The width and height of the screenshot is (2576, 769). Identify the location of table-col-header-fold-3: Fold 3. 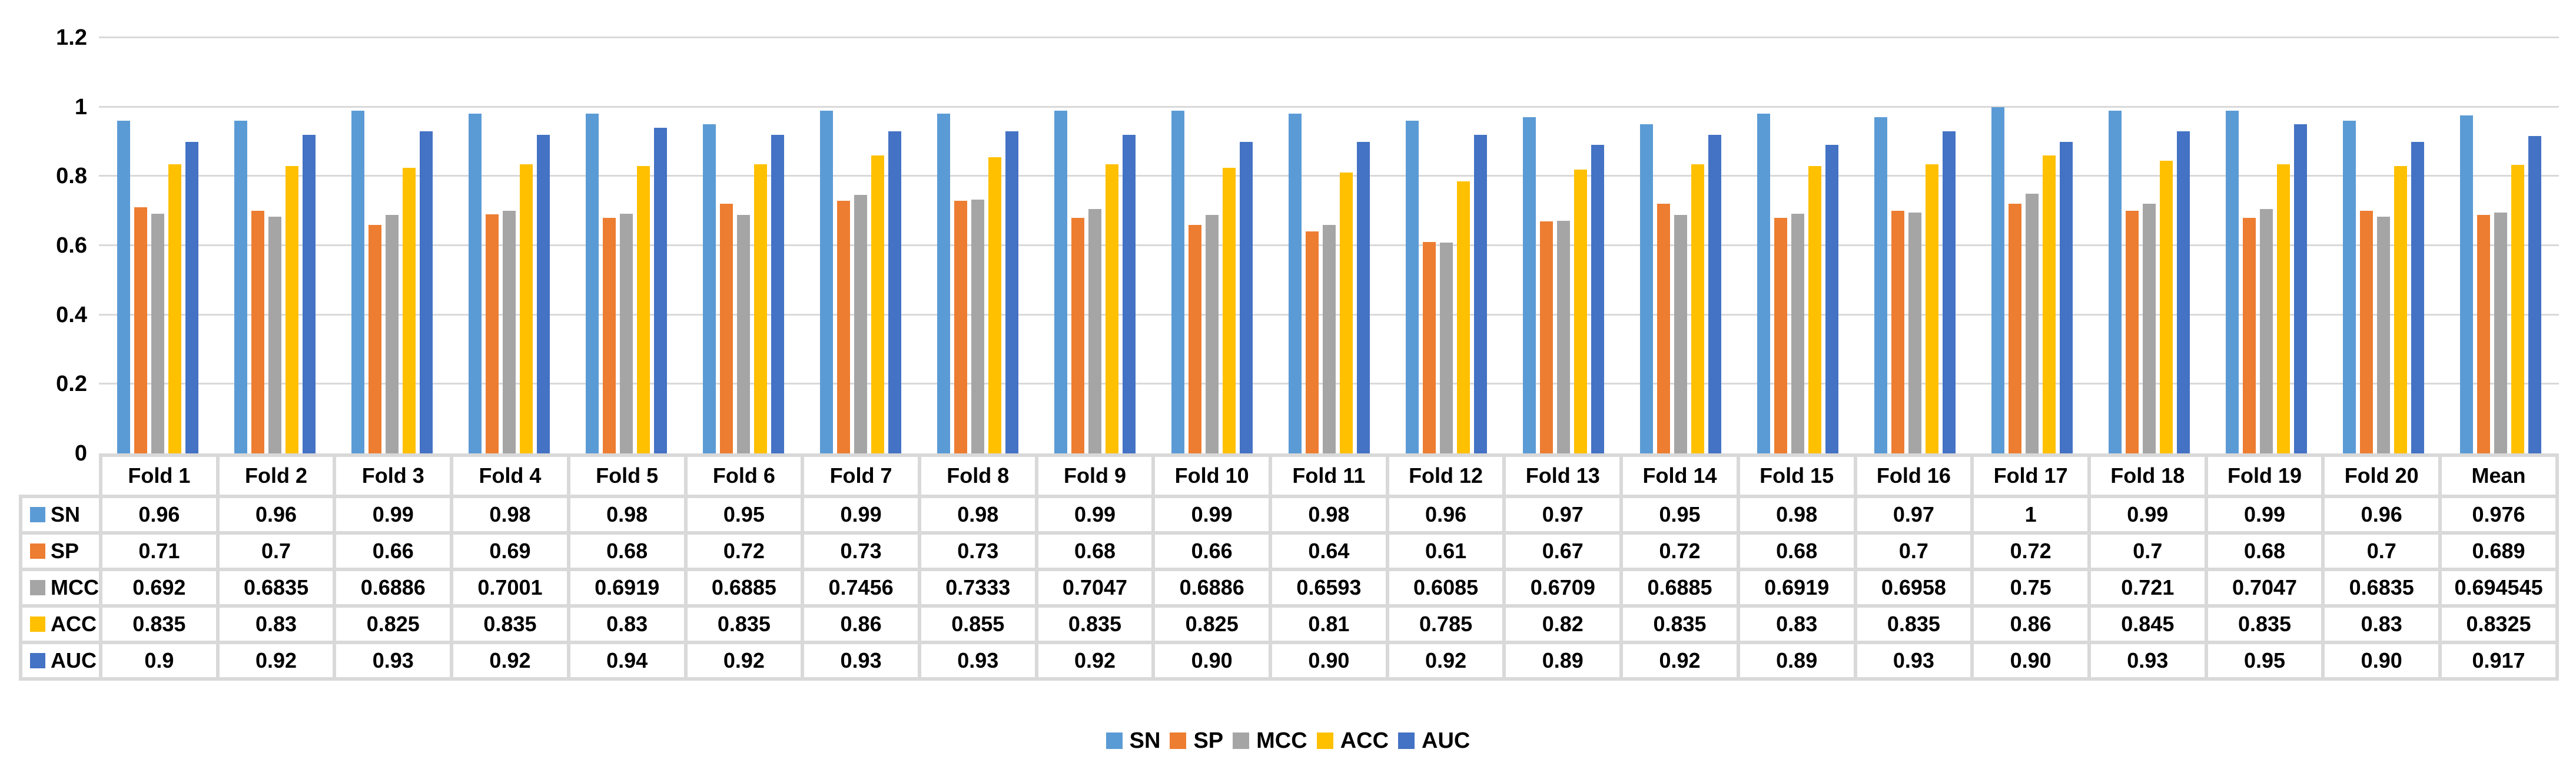
(393, 475).